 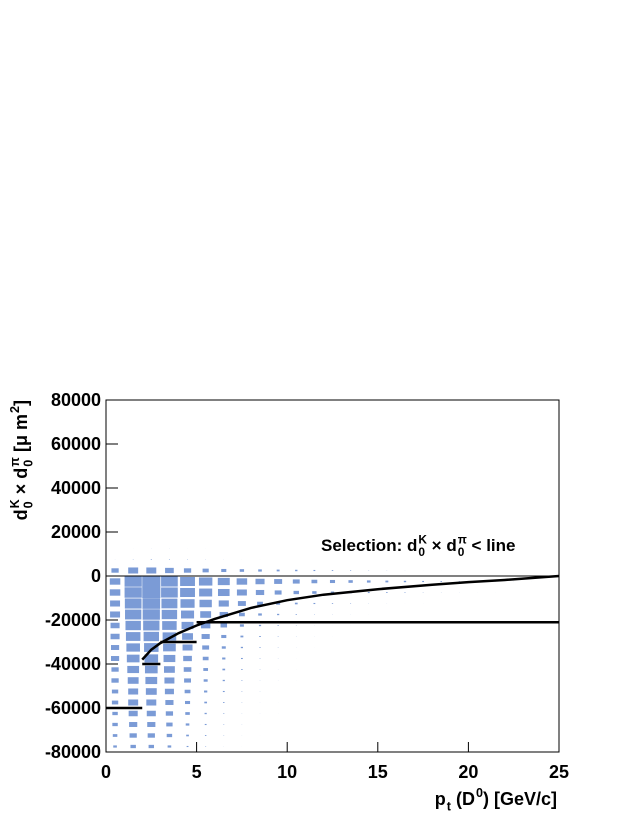 What do you see at coordinates (559, 772) in the screenshot?
I see `x-tick-label: 25` at bounding box center [559, 772].